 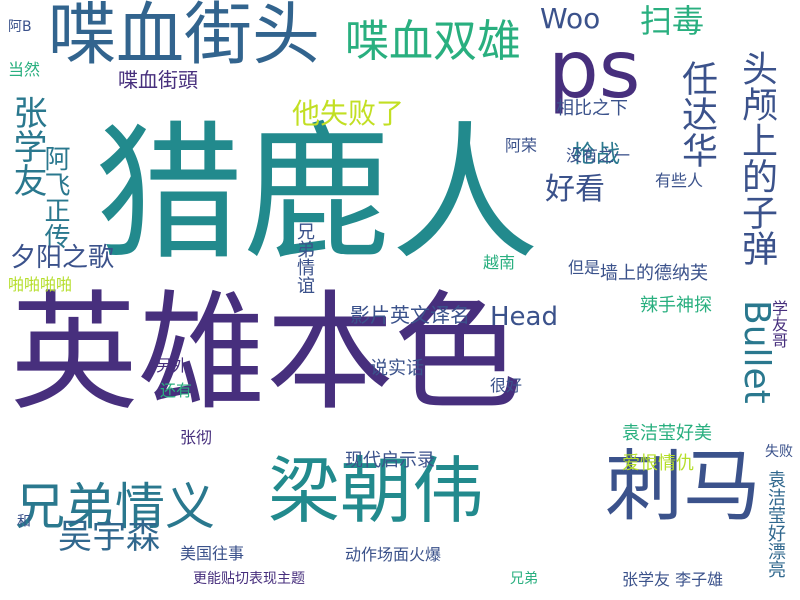 I want to click on cloud-word: 还有, so click(x=176, y=390).